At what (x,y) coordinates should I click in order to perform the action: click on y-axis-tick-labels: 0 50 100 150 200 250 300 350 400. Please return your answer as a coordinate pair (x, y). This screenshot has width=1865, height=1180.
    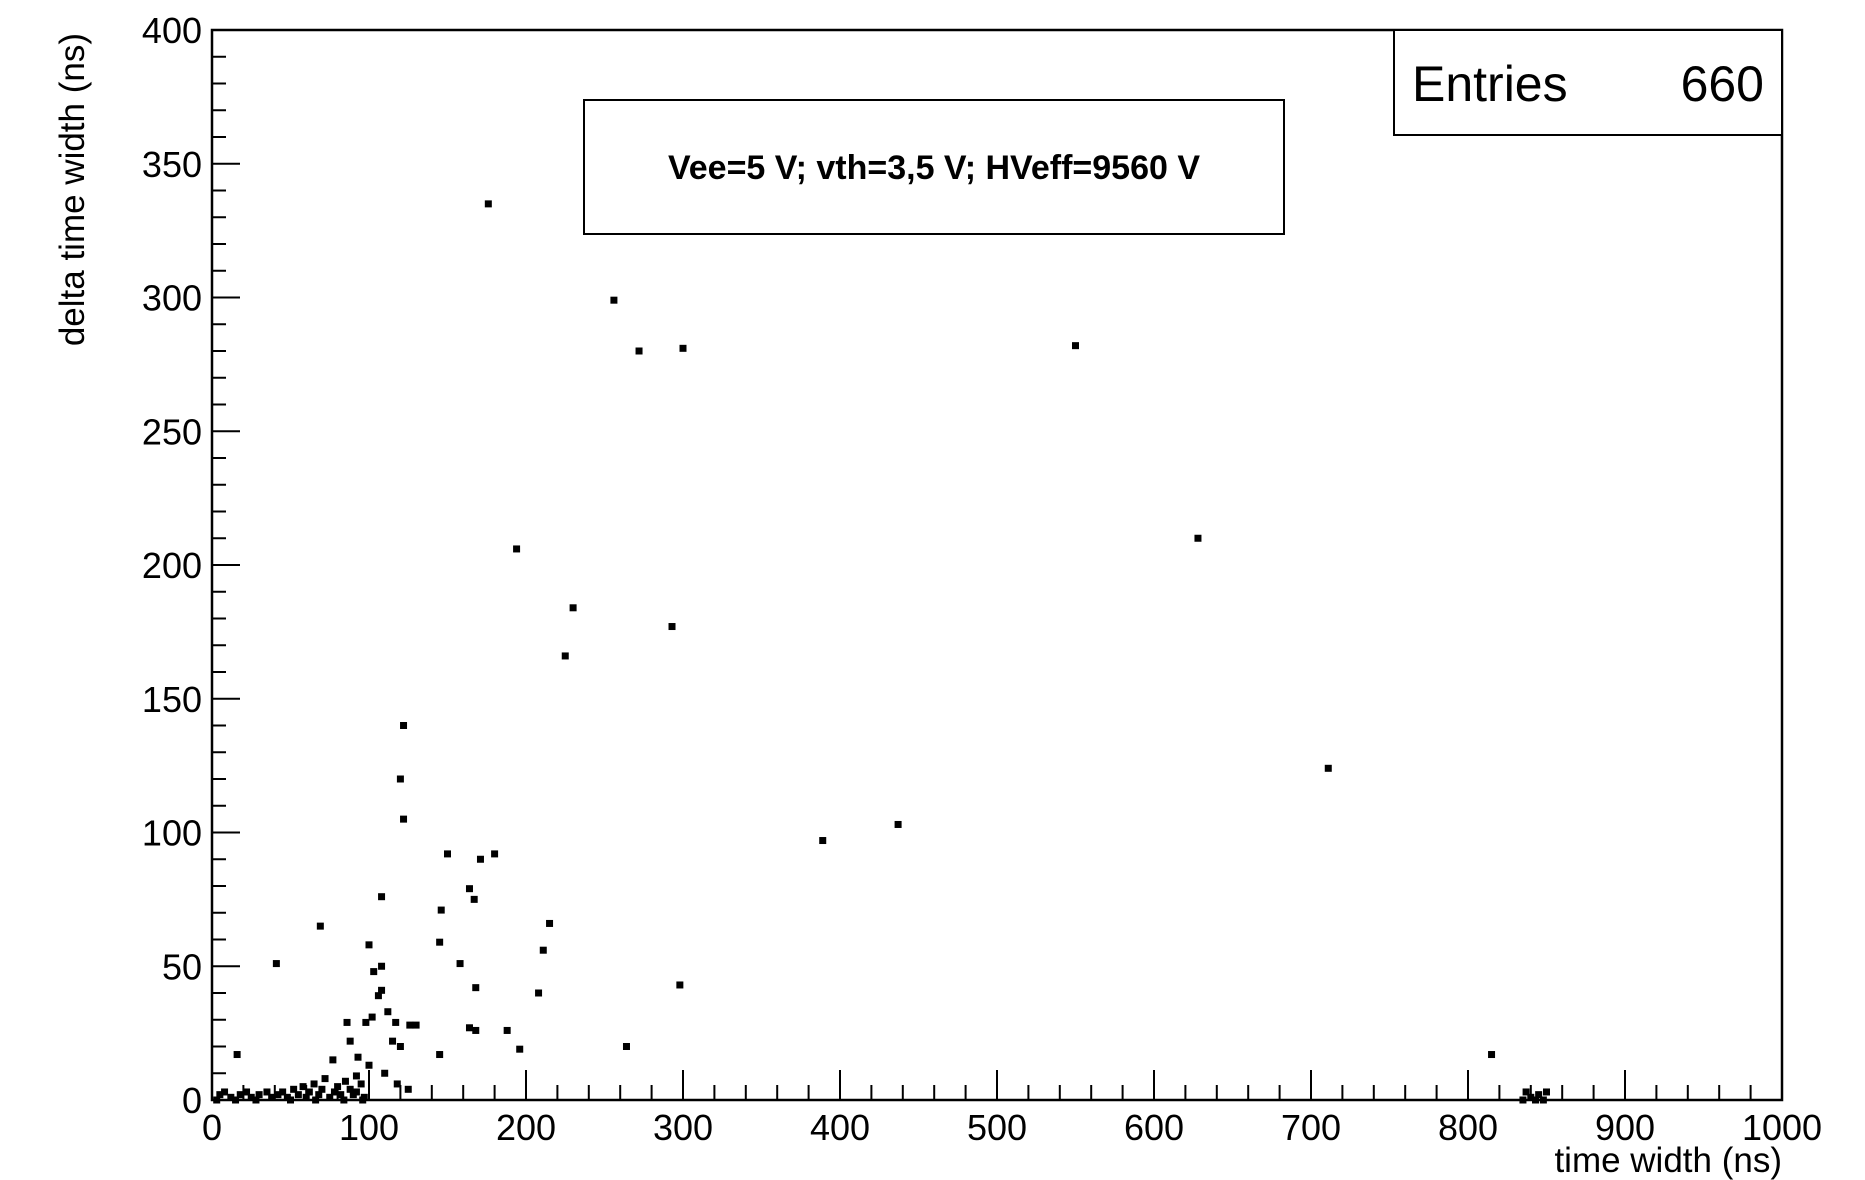
    Looking at the image, I should click on (172, 565).